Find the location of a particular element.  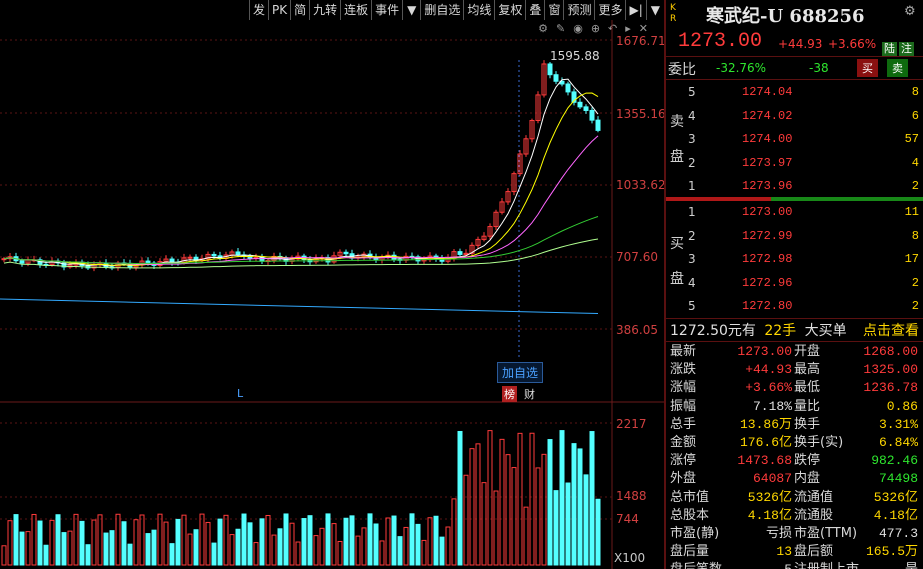

bid-row: 5 1272.80 2 is located at coordinates (794, 306).